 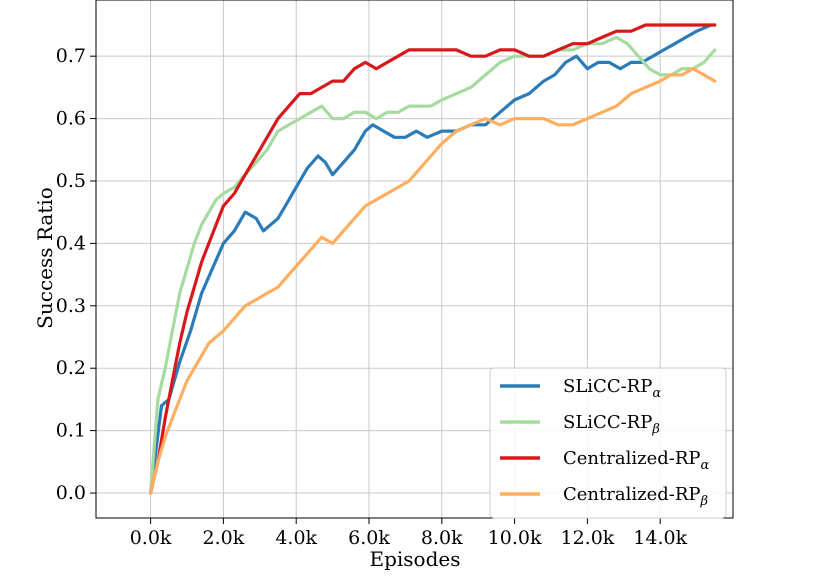 What do you see at coordinates (45, 258) in the screenshot?
I see `y-axis-title: Success Ratio` at bounding box center [45, 258].